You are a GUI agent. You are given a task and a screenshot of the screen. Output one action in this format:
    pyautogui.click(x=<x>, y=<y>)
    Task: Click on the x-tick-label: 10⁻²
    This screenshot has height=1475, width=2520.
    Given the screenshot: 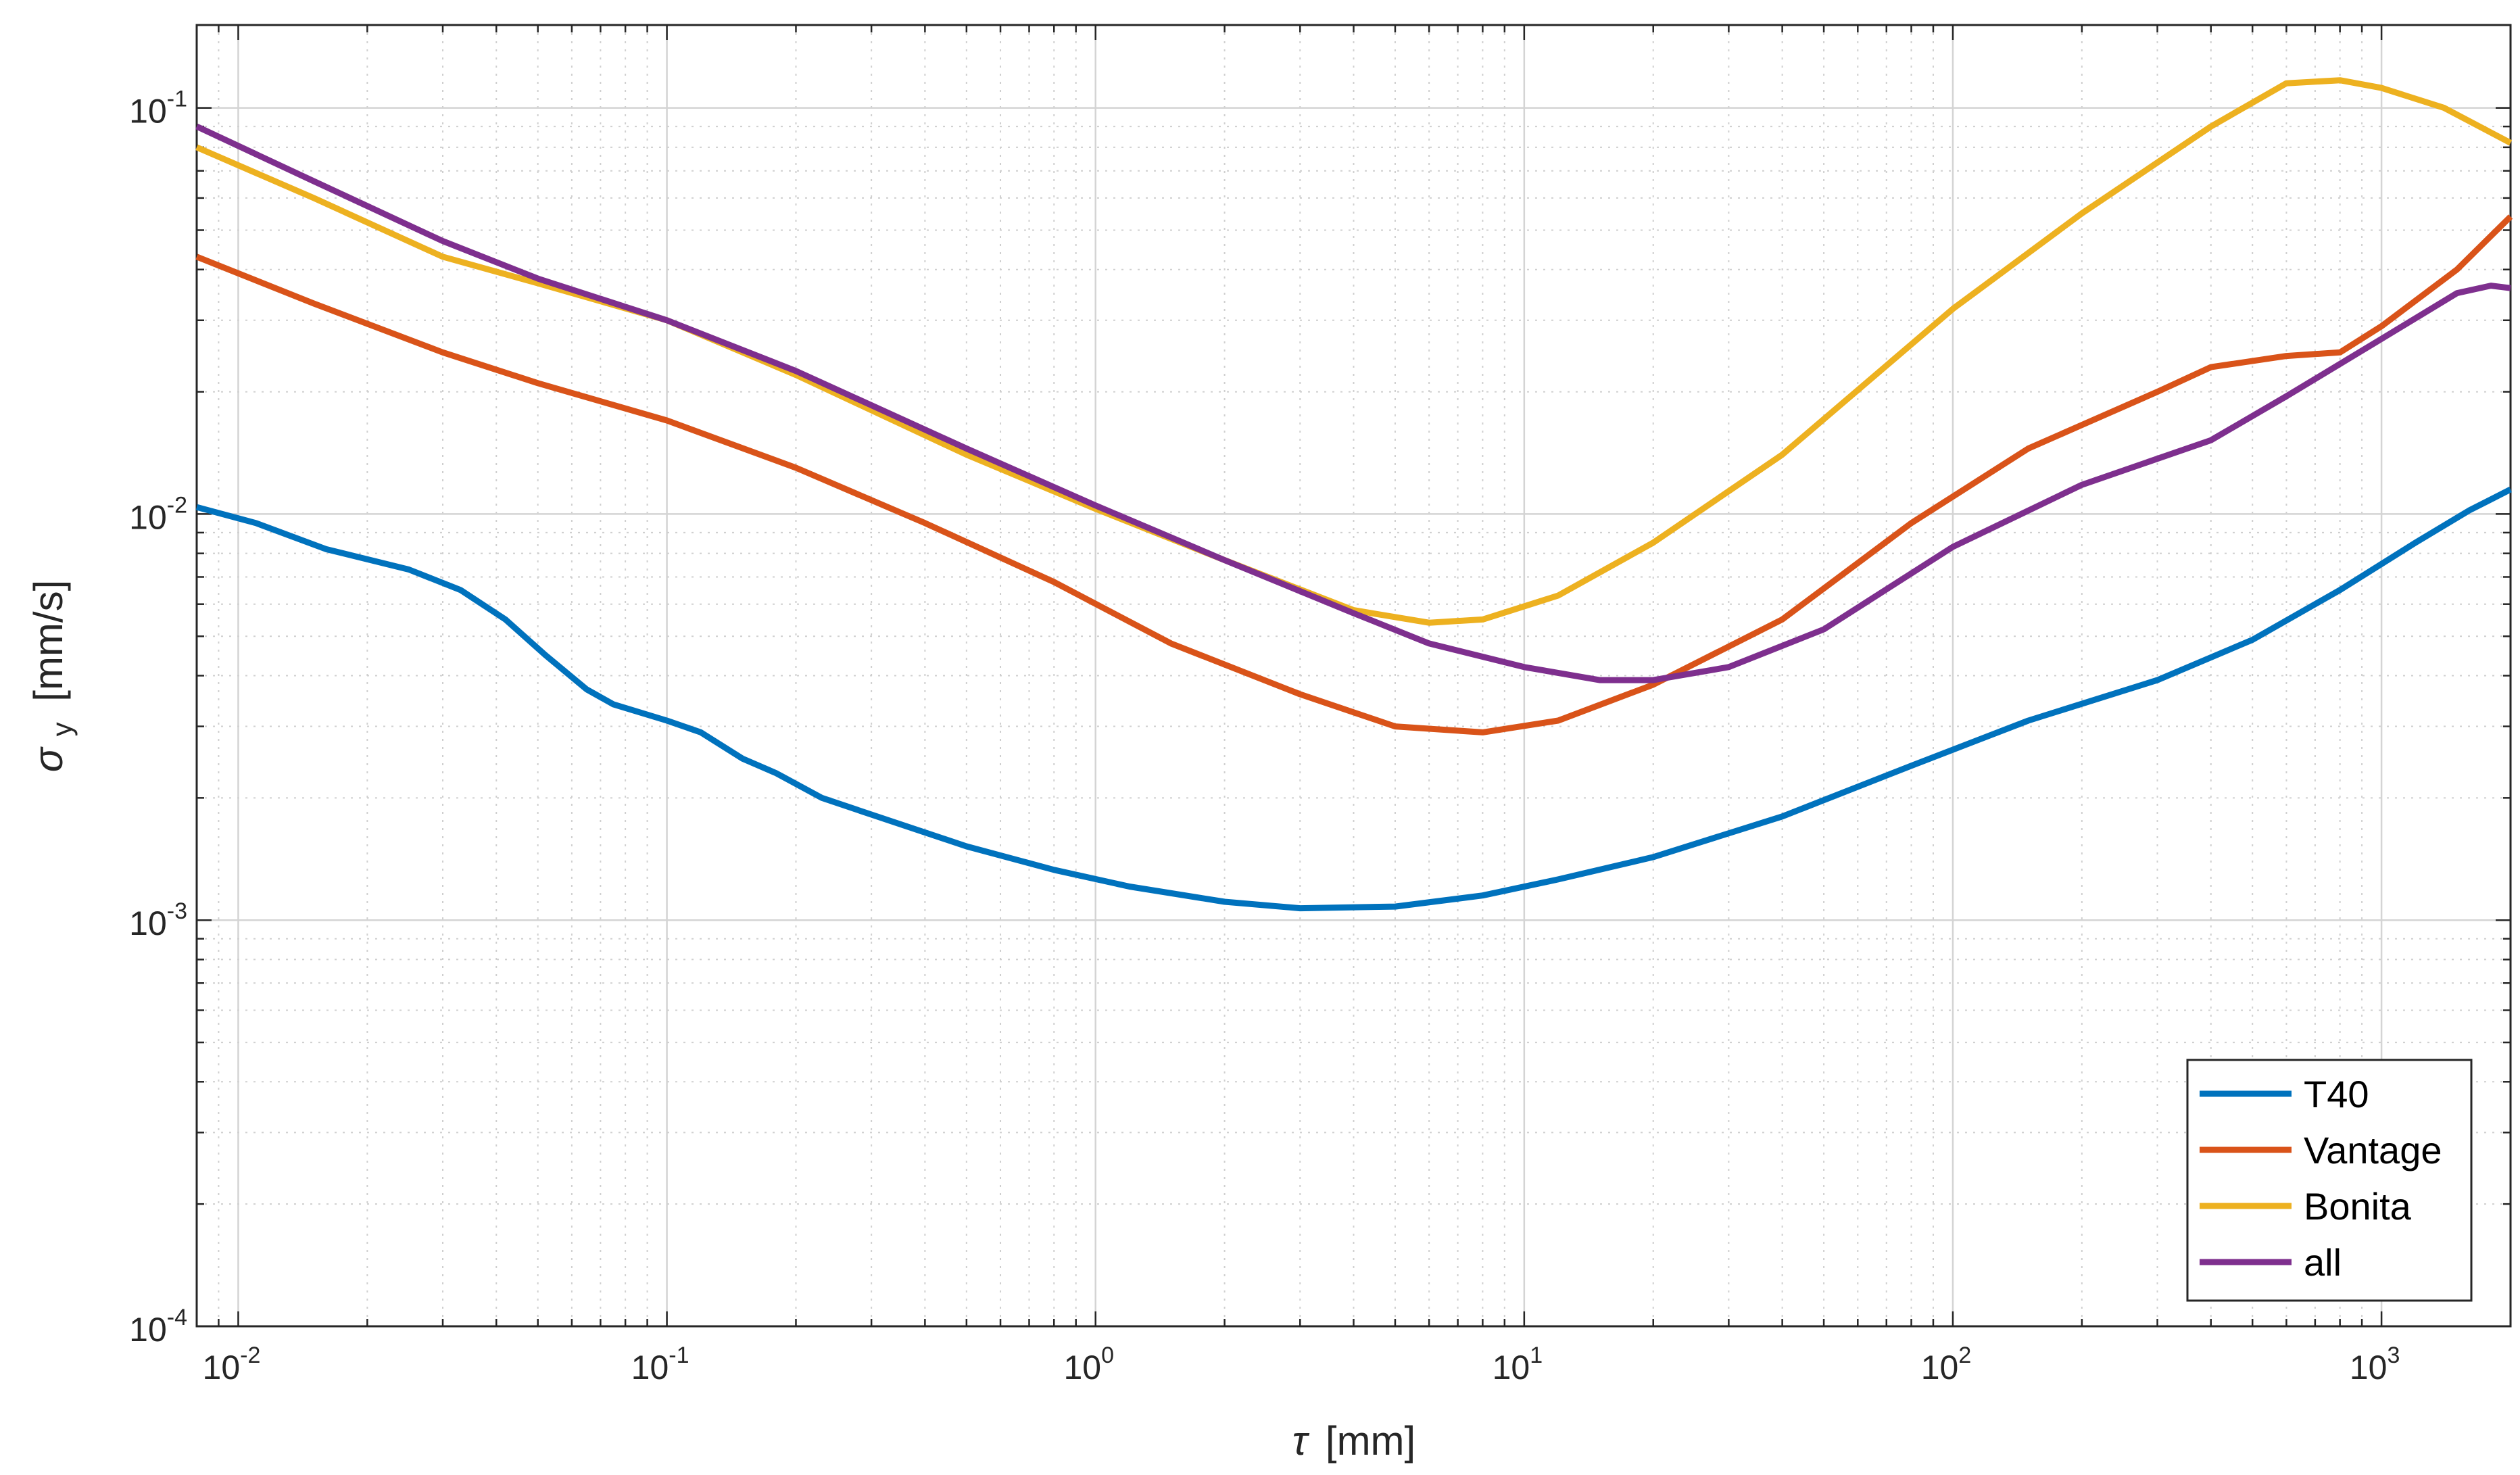 What is the action you would take?
    pyautogui.click(x=232, y=1364)
    